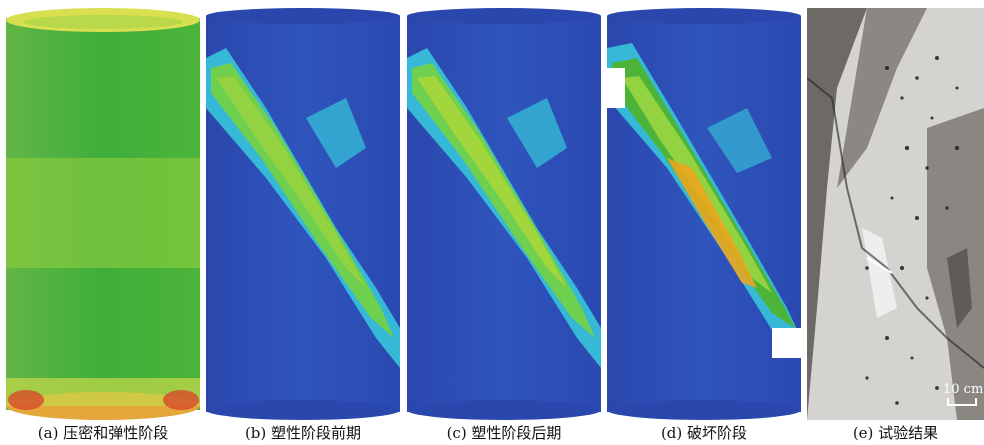 This screenshot has width=984, height=445. Describe the element at coordinates (976, 402) in the screenshot. I see `scale-bar-right-tick` at that location.